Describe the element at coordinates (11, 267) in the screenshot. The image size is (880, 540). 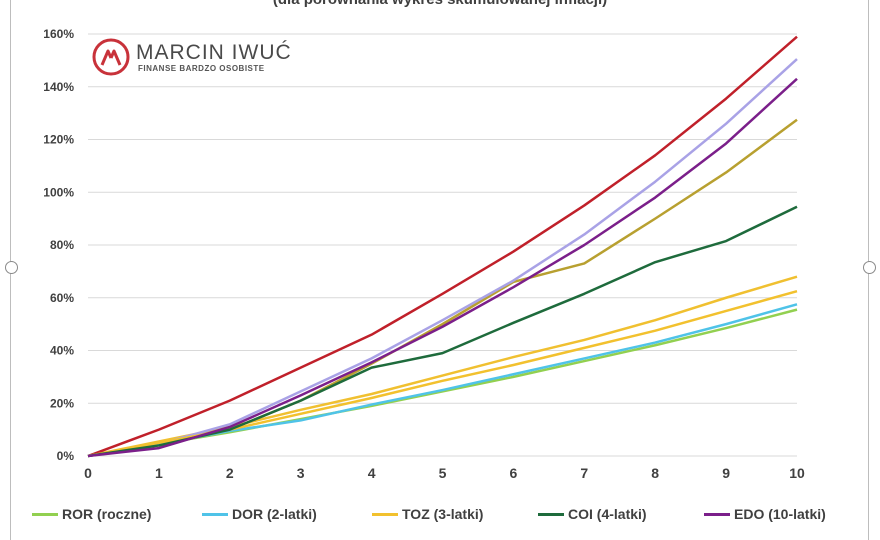
I see `resize-handle-left` at that location.